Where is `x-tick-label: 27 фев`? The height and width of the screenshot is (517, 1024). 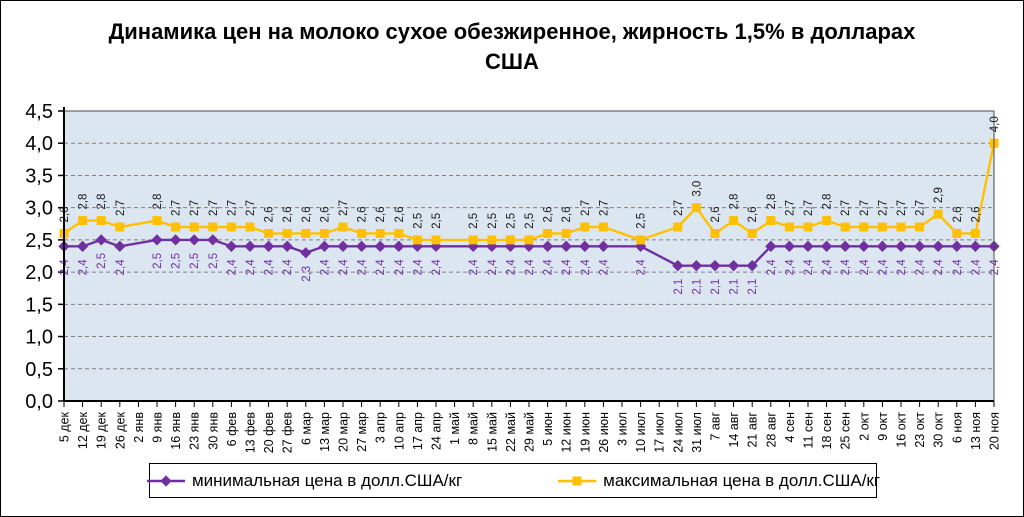 x-tick-label: 27 фев is located at coordinates (288, 433).